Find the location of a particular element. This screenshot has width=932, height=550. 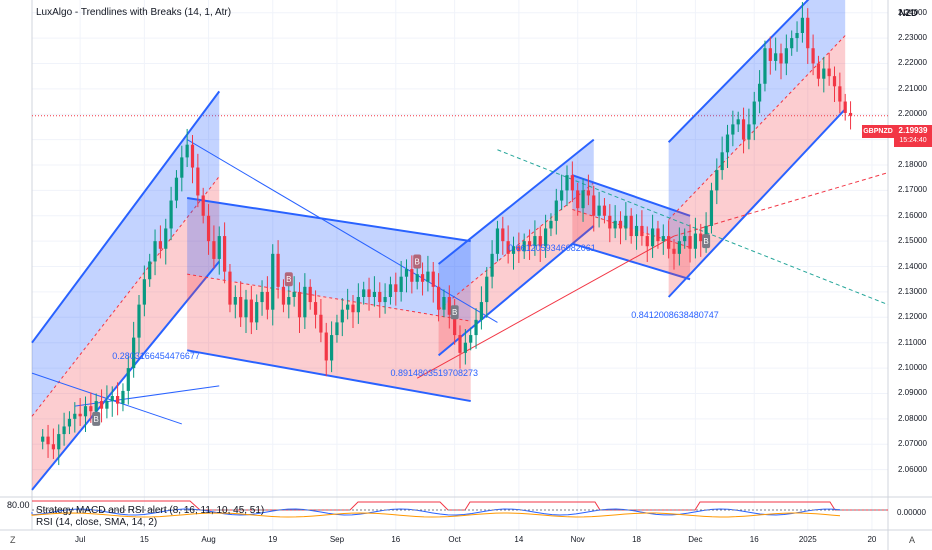

date-tick-label: 18 is located at coordinates (636, 539).